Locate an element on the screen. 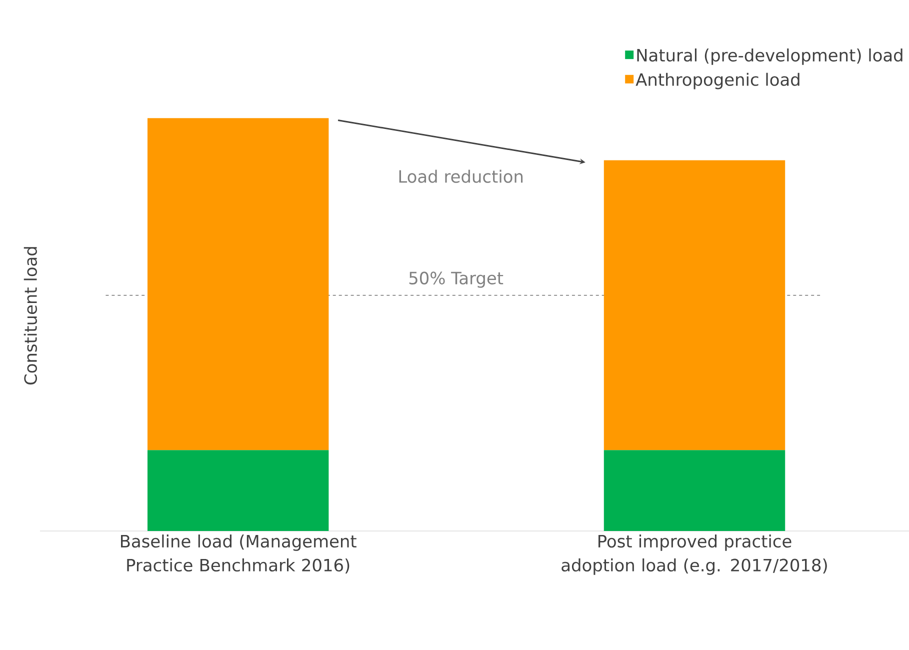 This screenshot has width=909, height=650. legend-label: Natural (pre-development) load is located at coordinates (769, 56).